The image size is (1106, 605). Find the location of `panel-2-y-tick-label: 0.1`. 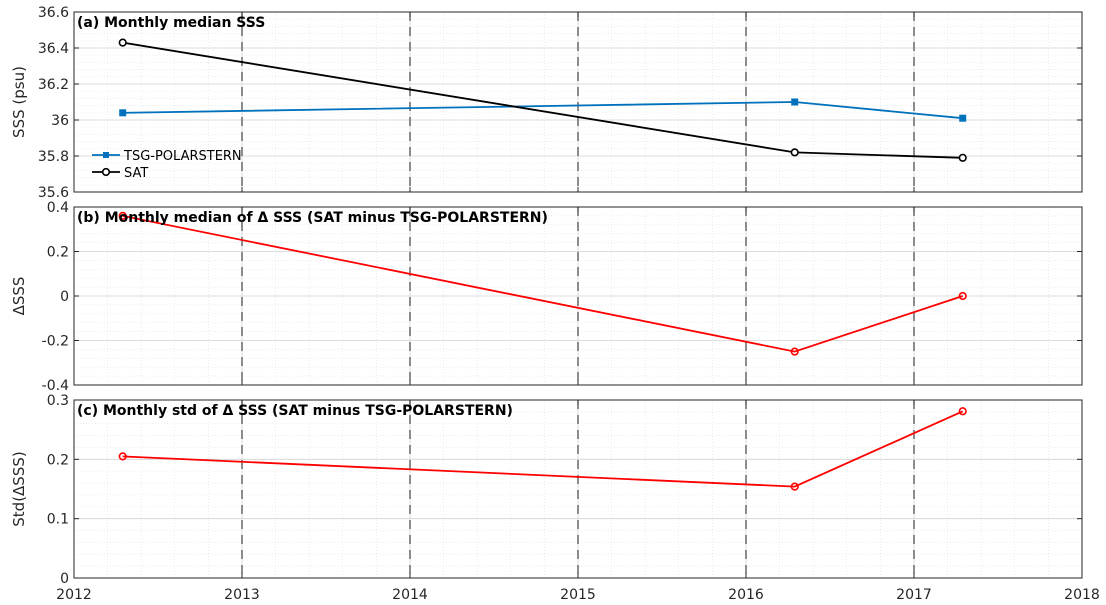

panel-2-y-tick-label: 0.1 is located at coordinates (58, 520).